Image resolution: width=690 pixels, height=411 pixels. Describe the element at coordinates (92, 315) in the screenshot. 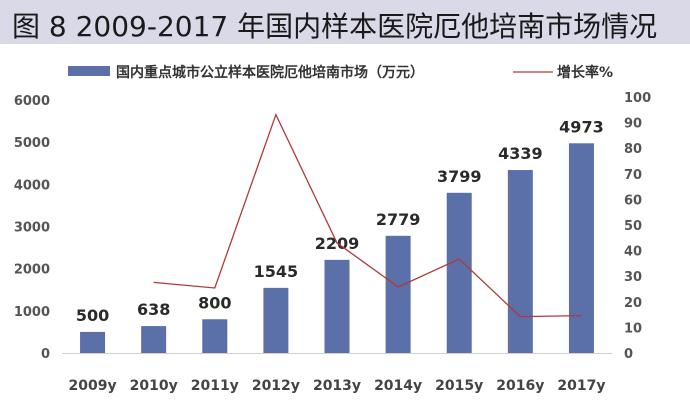

I see `bar-value-label: 500` at that location.